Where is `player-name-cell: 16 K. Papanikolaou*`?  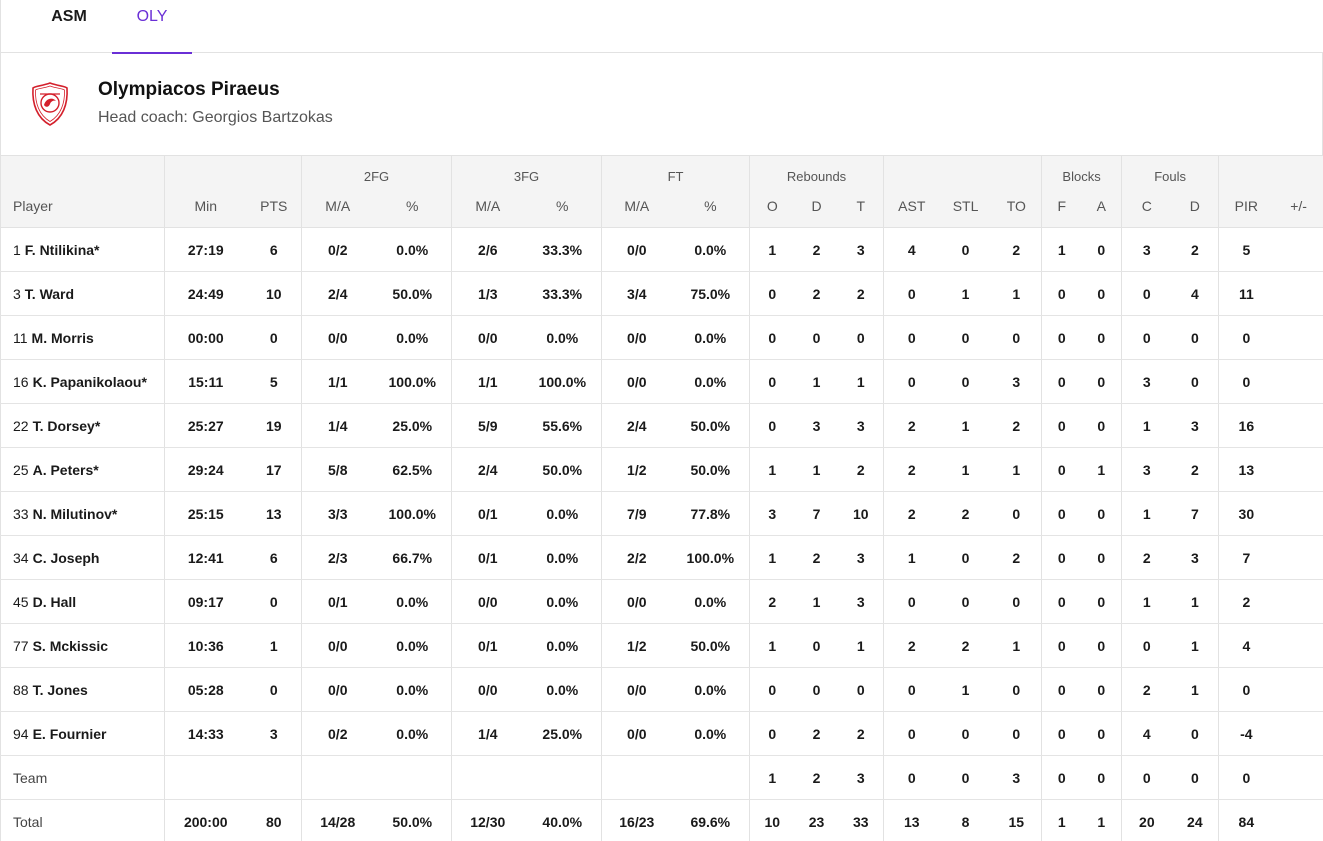
player-name-cell: 16 K. Papanikolaou* is located at coordinates (82, 381).